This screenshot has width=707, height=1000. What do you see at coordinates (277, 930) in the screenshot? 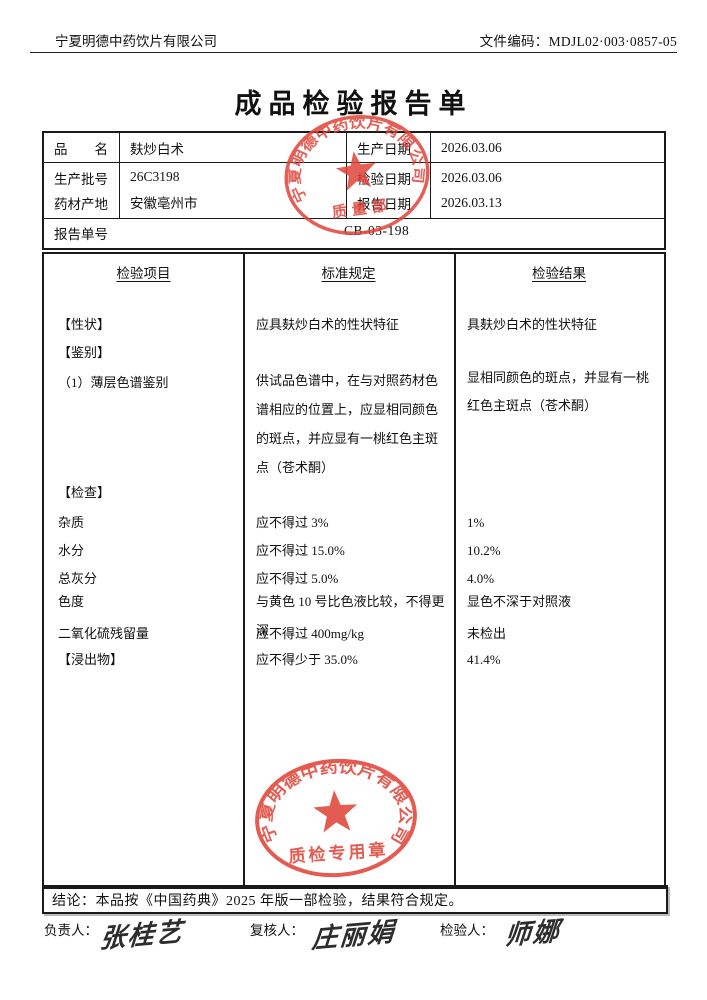
I see `review-signer-label: 复核人：` at bounding box center [277, 930].